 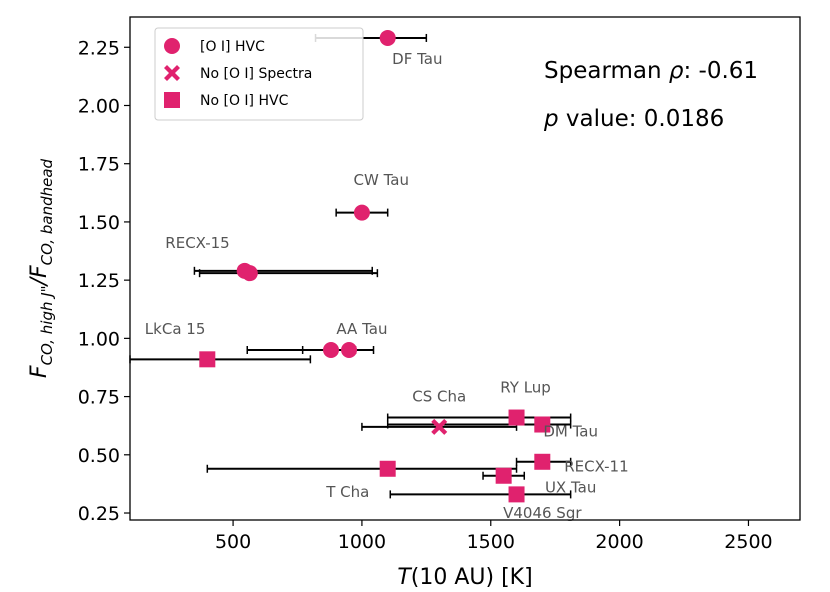 What do you see at coordinates (347, 492) in the screenshot?
I see `point-label: T Cha` at bounding box center [347, 492].